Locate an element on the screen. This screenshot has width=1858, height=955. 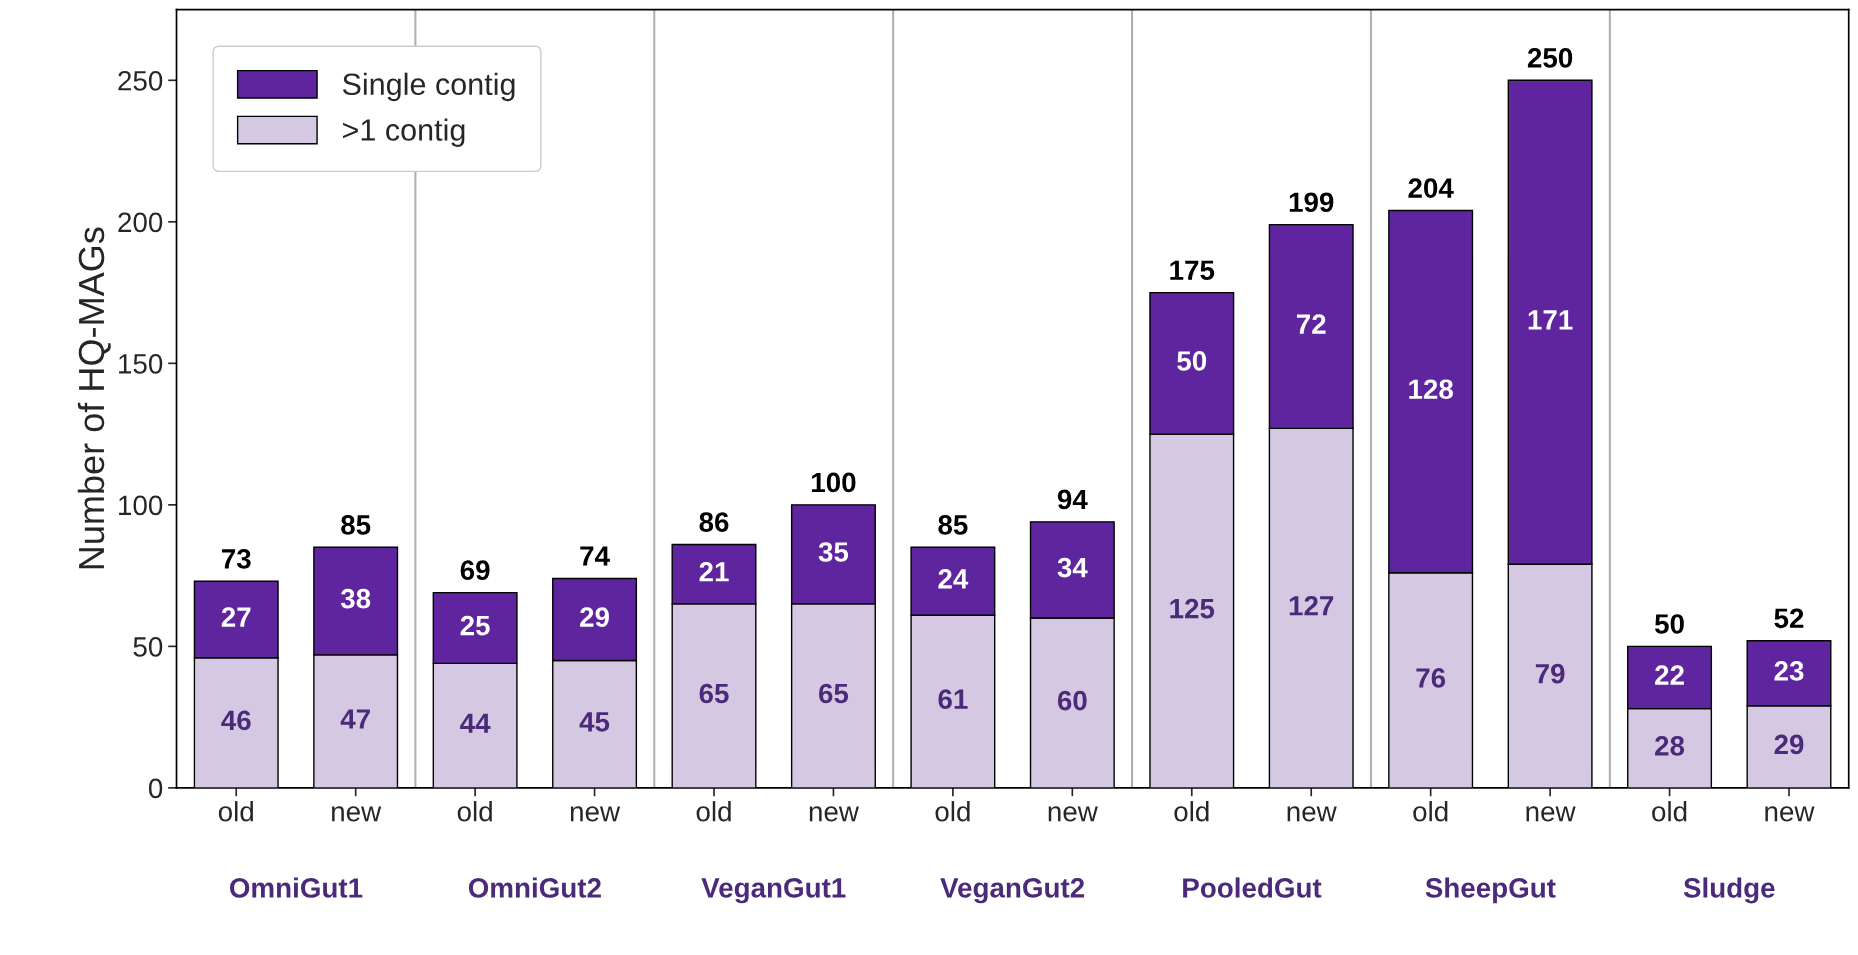
y-tick-label: 0 is located at coordinates (155, 788).